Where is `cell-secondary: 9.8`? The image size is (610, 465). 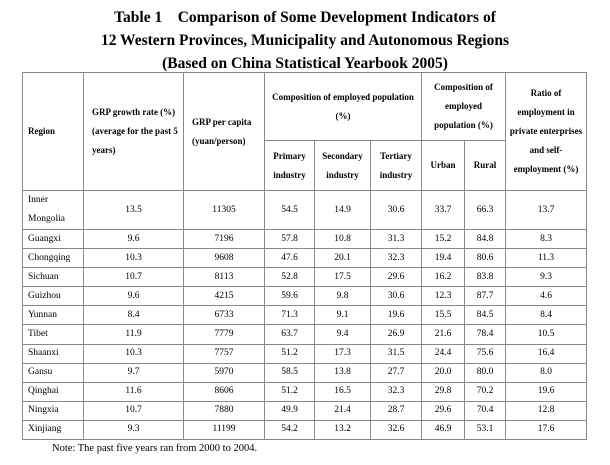 cell-secondary: 9.8 is located at coordinates (342, 296).